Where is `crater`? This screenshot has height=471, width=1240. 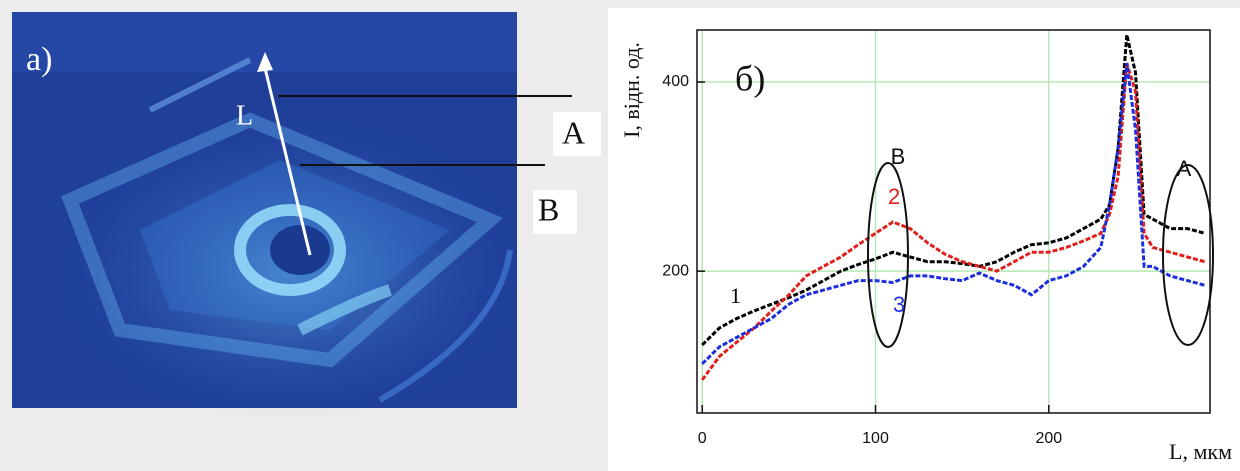 crater is located at coordinates (300, 250).